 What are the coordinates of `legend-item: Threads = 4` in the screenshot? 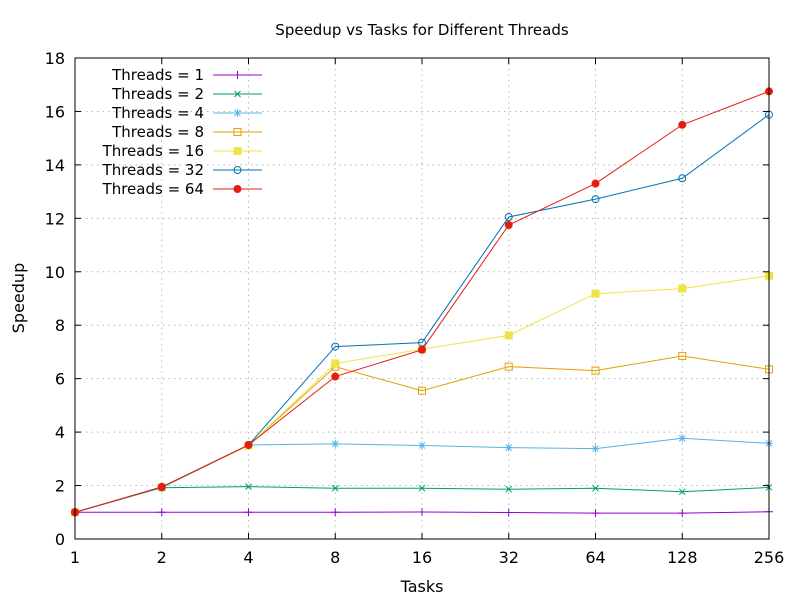 It's located at (186, 113).